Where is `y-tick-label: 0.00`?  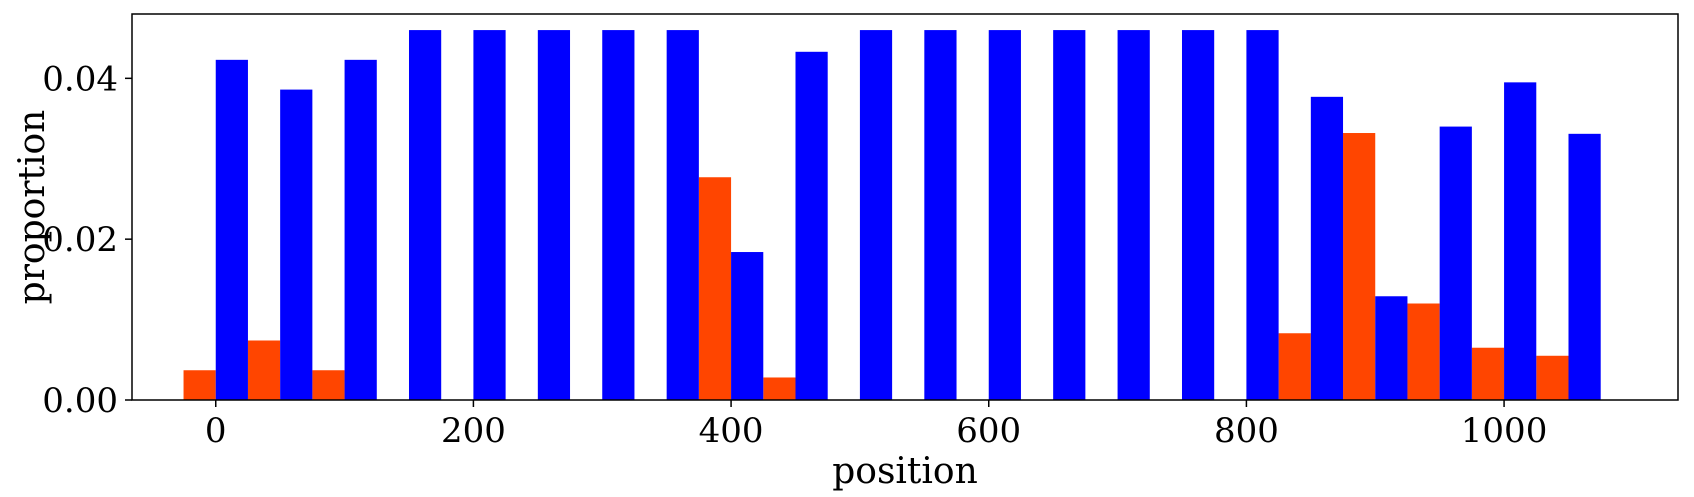 y-tick-label: 0.00 is located at coordinates (80, 401).